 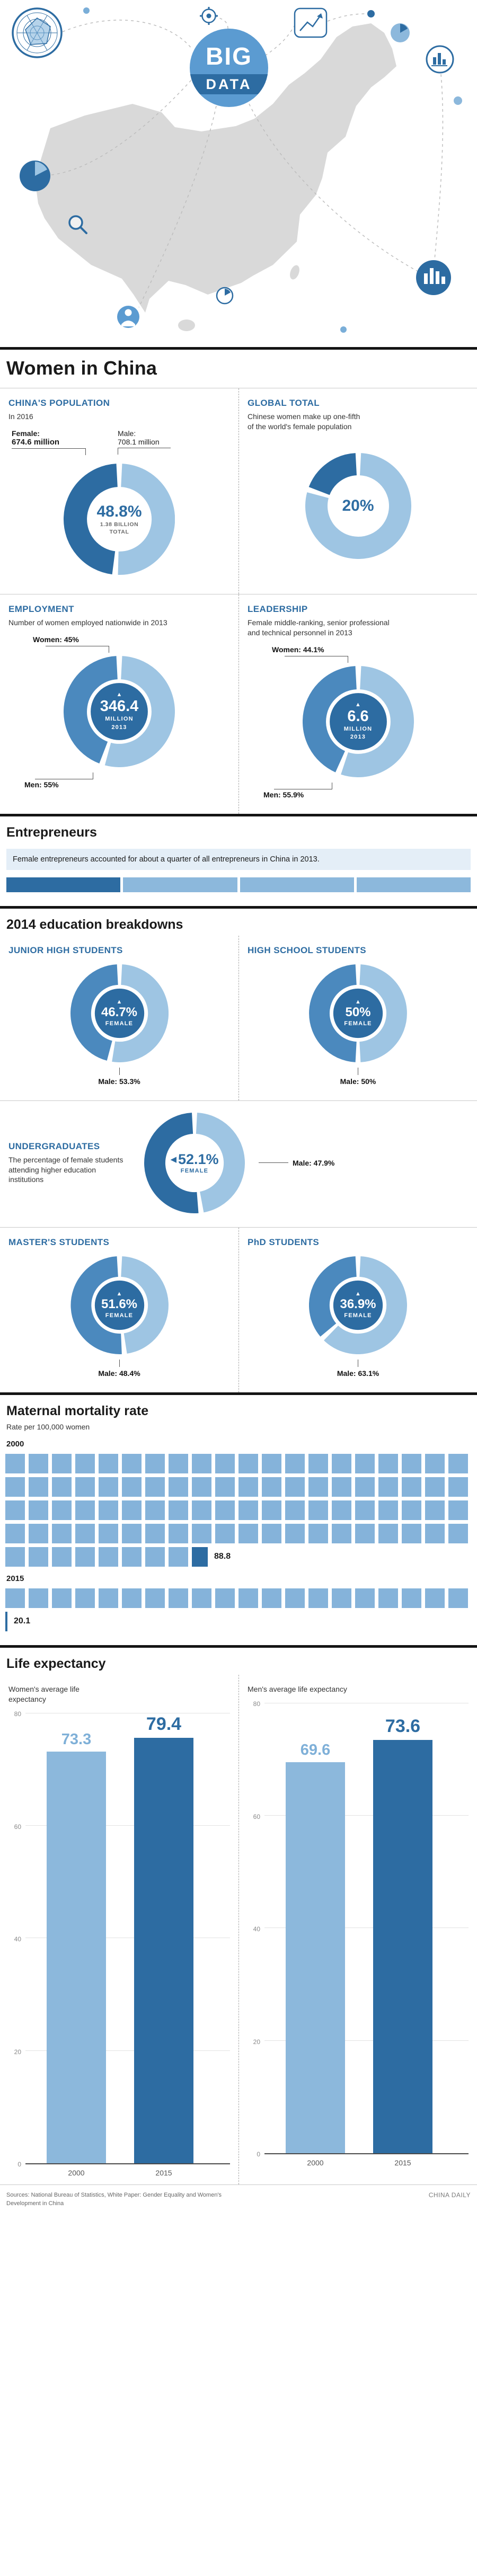 I want to click on bar-value: 69.6, so click(x=315, y=1750).